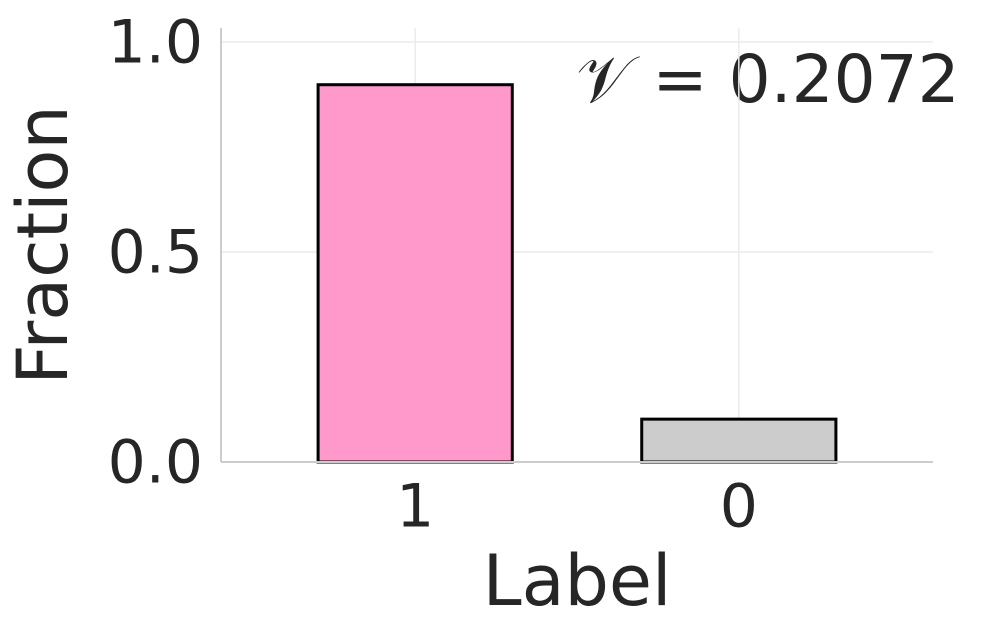 Image resolution: width=998 pixels, height=643 pixels. Describe the element at coordinates (155, 463) in the screenshot. I see `y-tick-label: 0.0` at that location.